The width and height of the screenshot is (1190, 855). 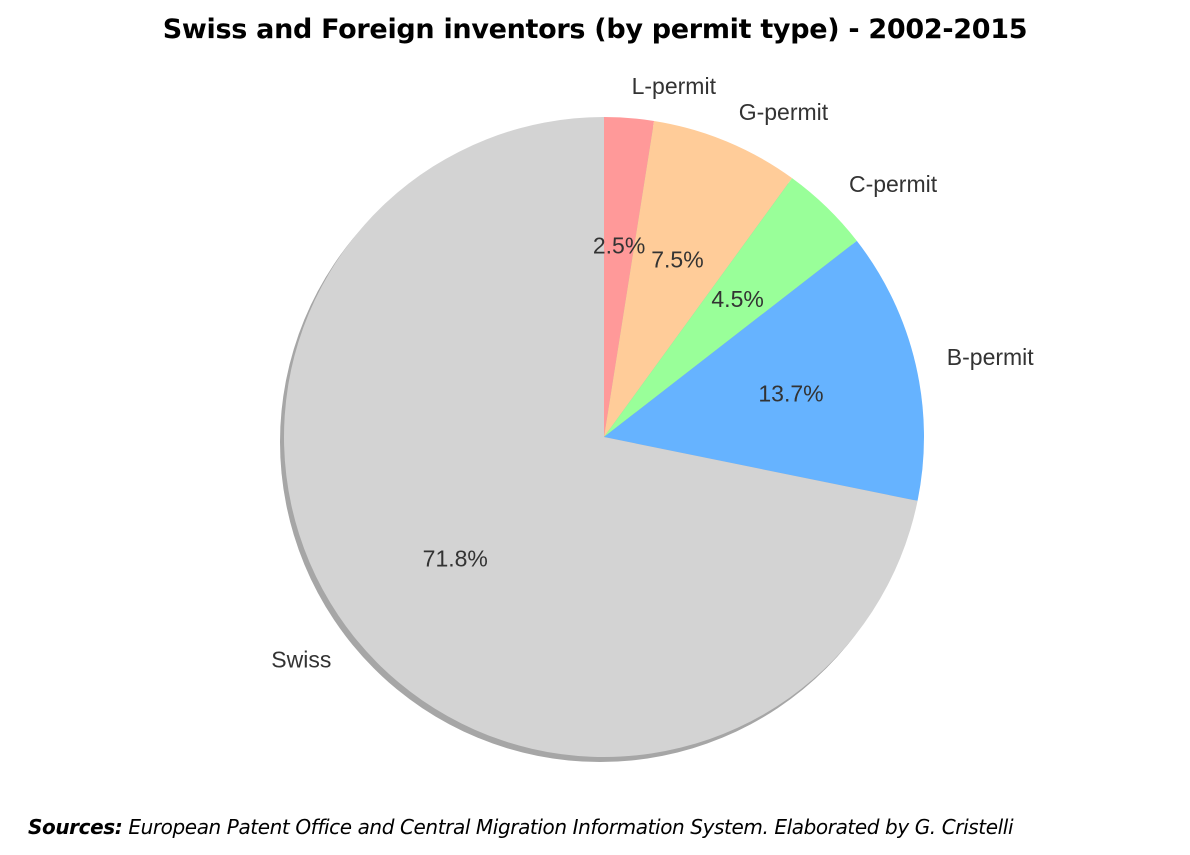 What do you see at coordinates (619, 246) in the screenshot?
I see `slice-pct-l-permit: 2.5%` at bounding box center [619, 246].